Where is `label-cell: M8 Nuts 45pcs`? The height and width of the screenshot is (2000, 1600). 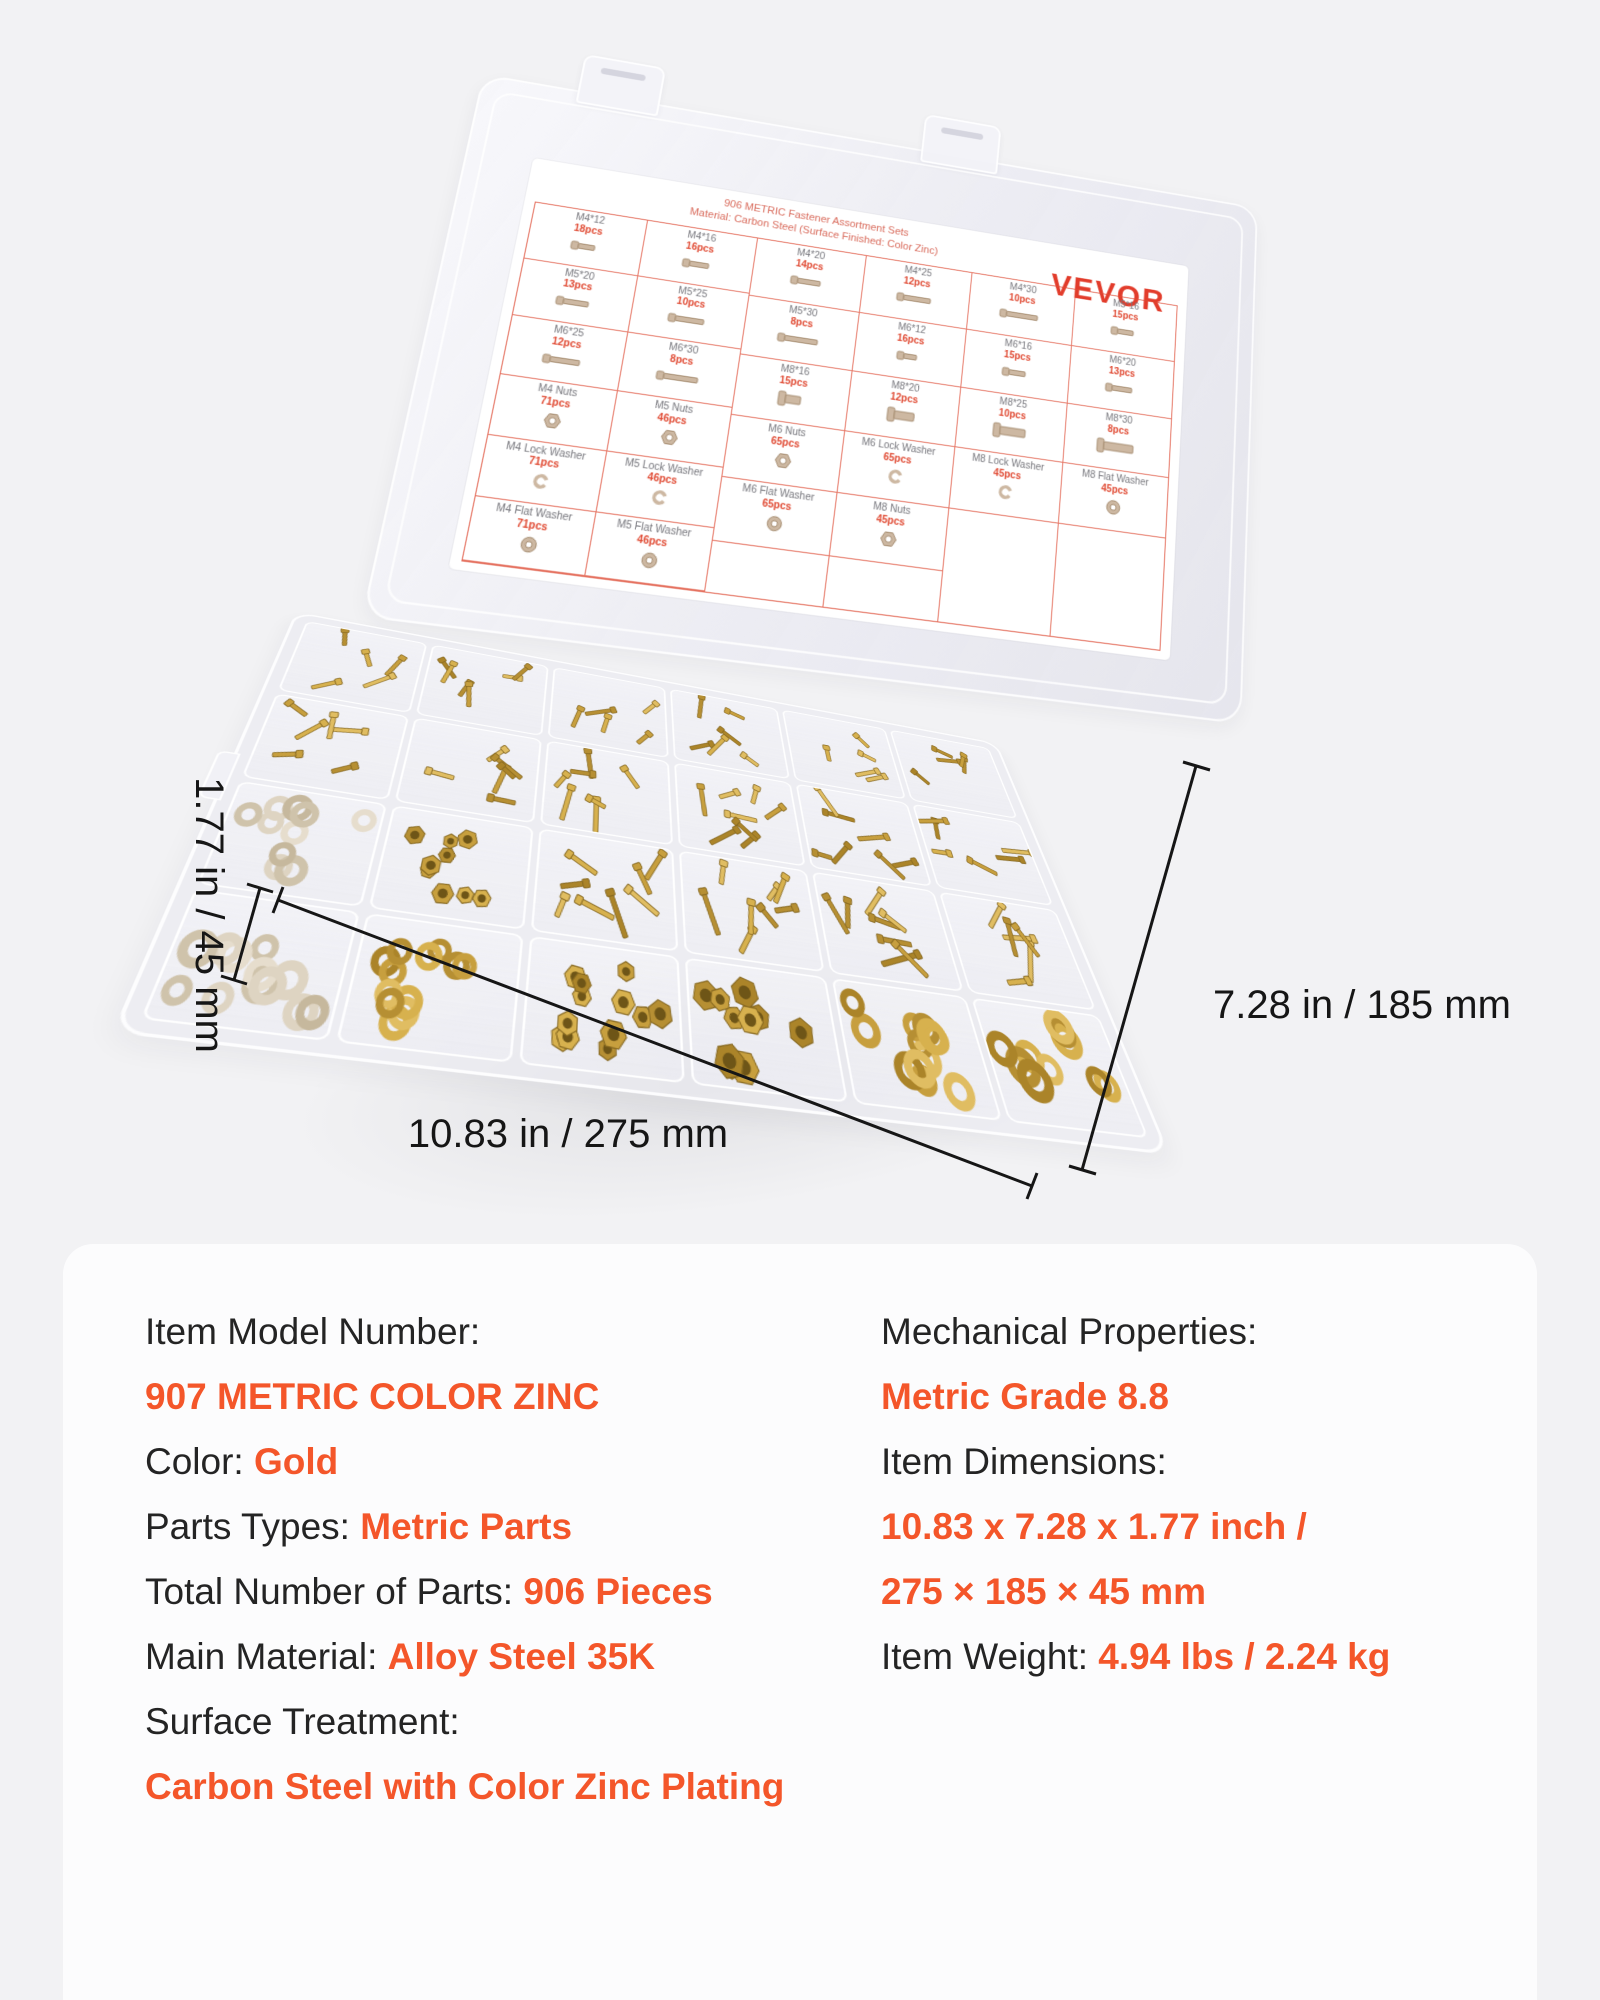
label-cell: M8 Nuts 45pcs is located at coordinates (889, 532).